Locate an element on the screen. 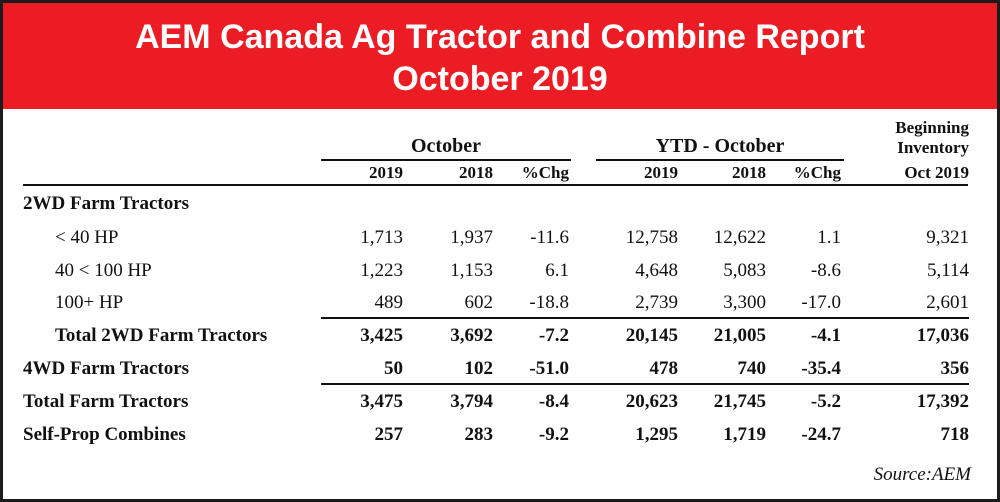 The height and width of the screenshot is (502, 1000). cell-value: 17,036 is located at coordinates (942, 335).